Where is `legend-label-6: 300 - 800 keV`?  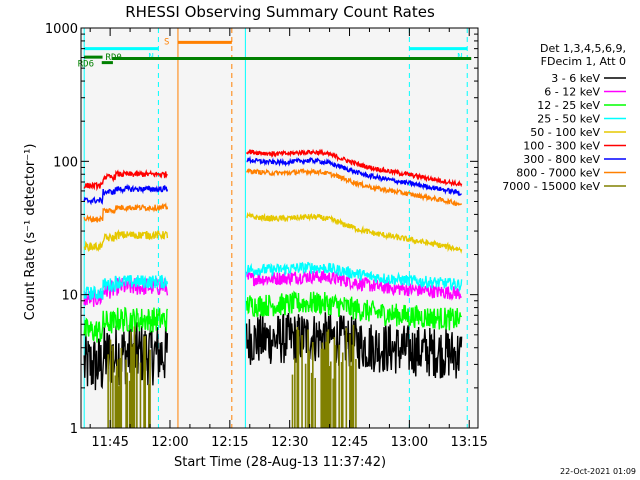
legend-label-6: 300 - 800 keV is located at coordinates (561, 159).